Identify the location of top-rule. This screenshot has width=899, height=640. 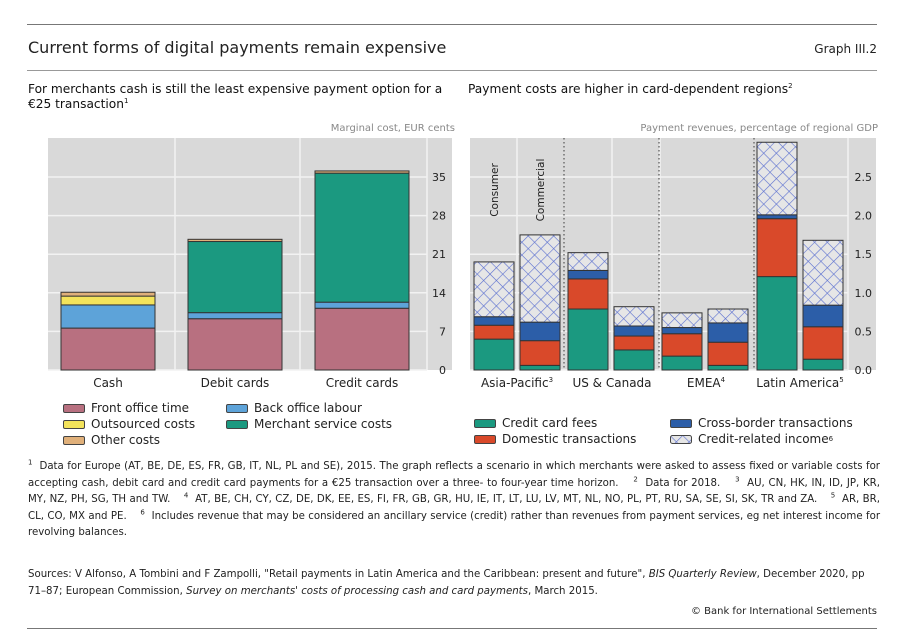
(452, 24).